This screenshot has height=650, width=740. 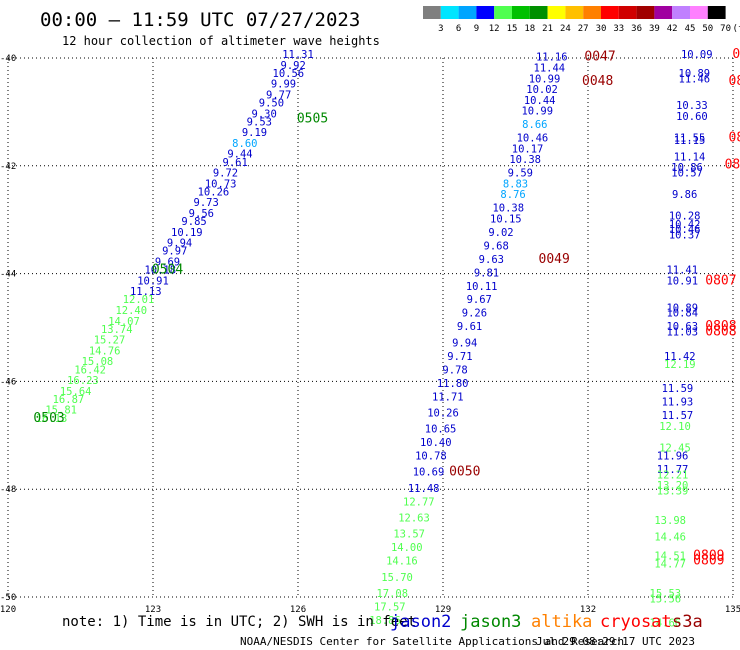 What do you see at coordinates (601, 29) in the screenshot?
I see `legend-tick-label: 30` at bounding box center [601, 29].